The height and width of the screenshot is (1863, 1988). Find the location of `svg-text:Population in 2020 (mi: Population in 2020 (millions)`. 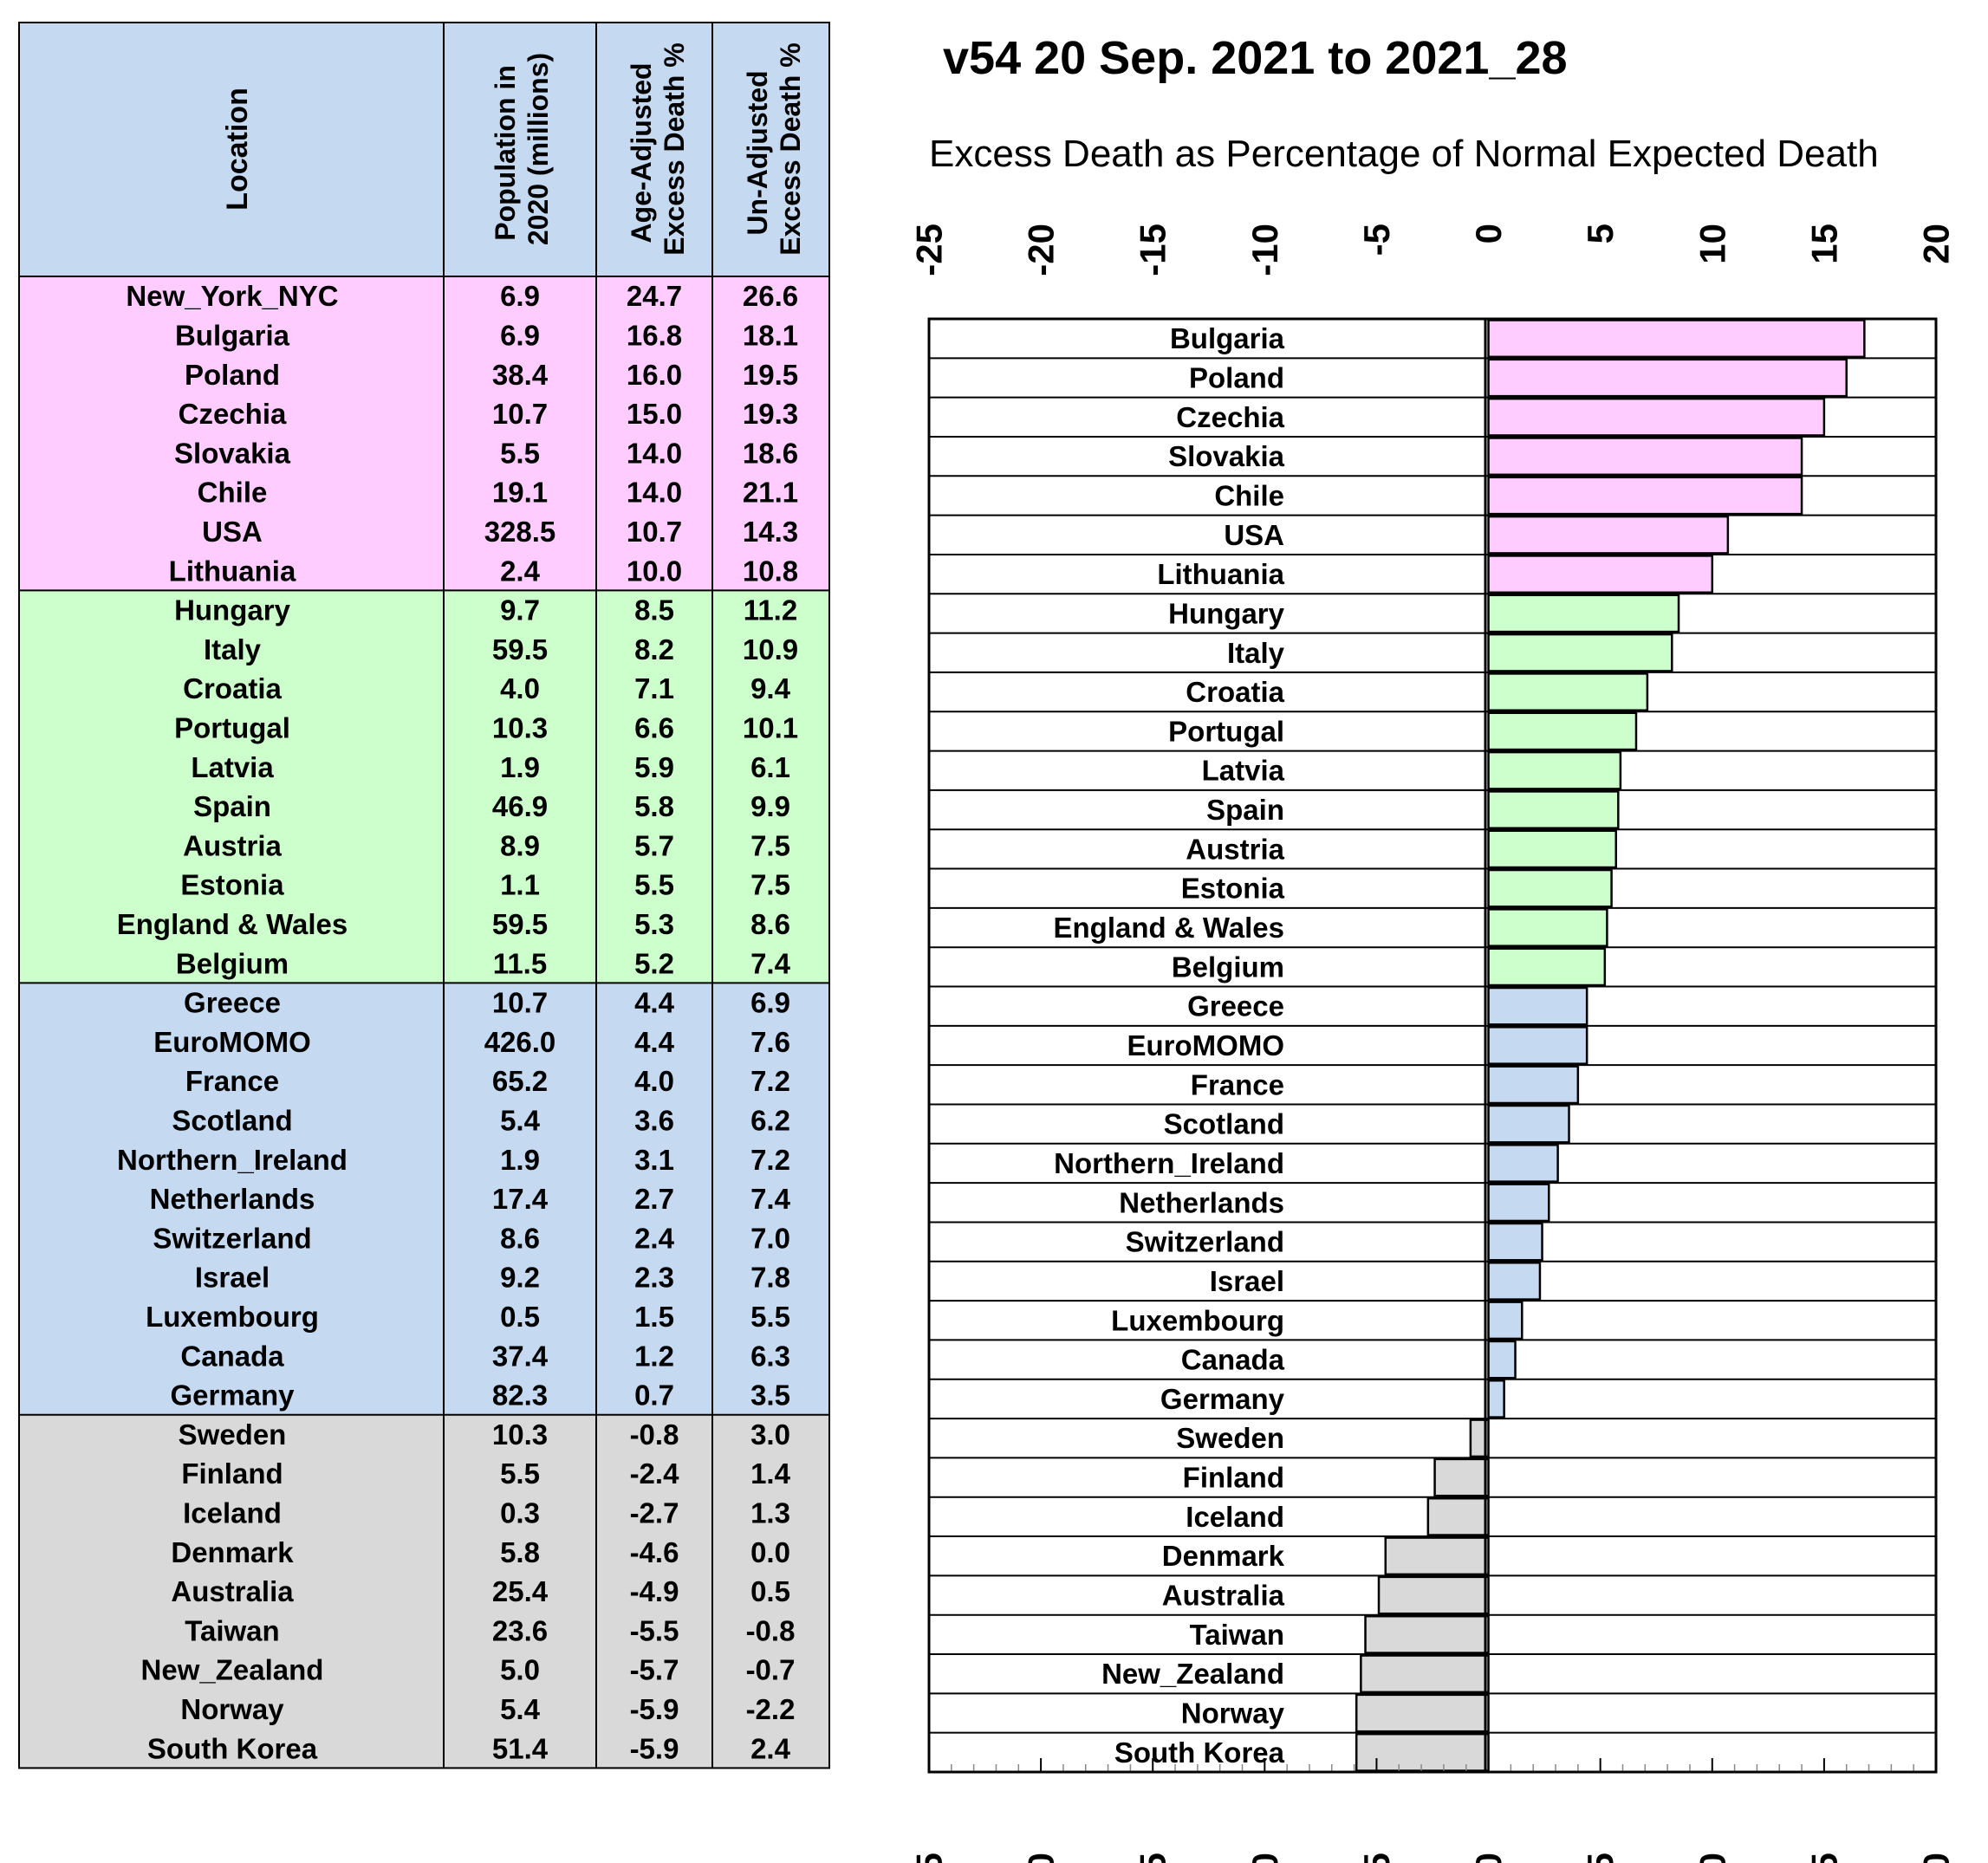

svg-text:Population in 2020 (mi: Population in 2020 (millions) is located at coordinates (522, 149).